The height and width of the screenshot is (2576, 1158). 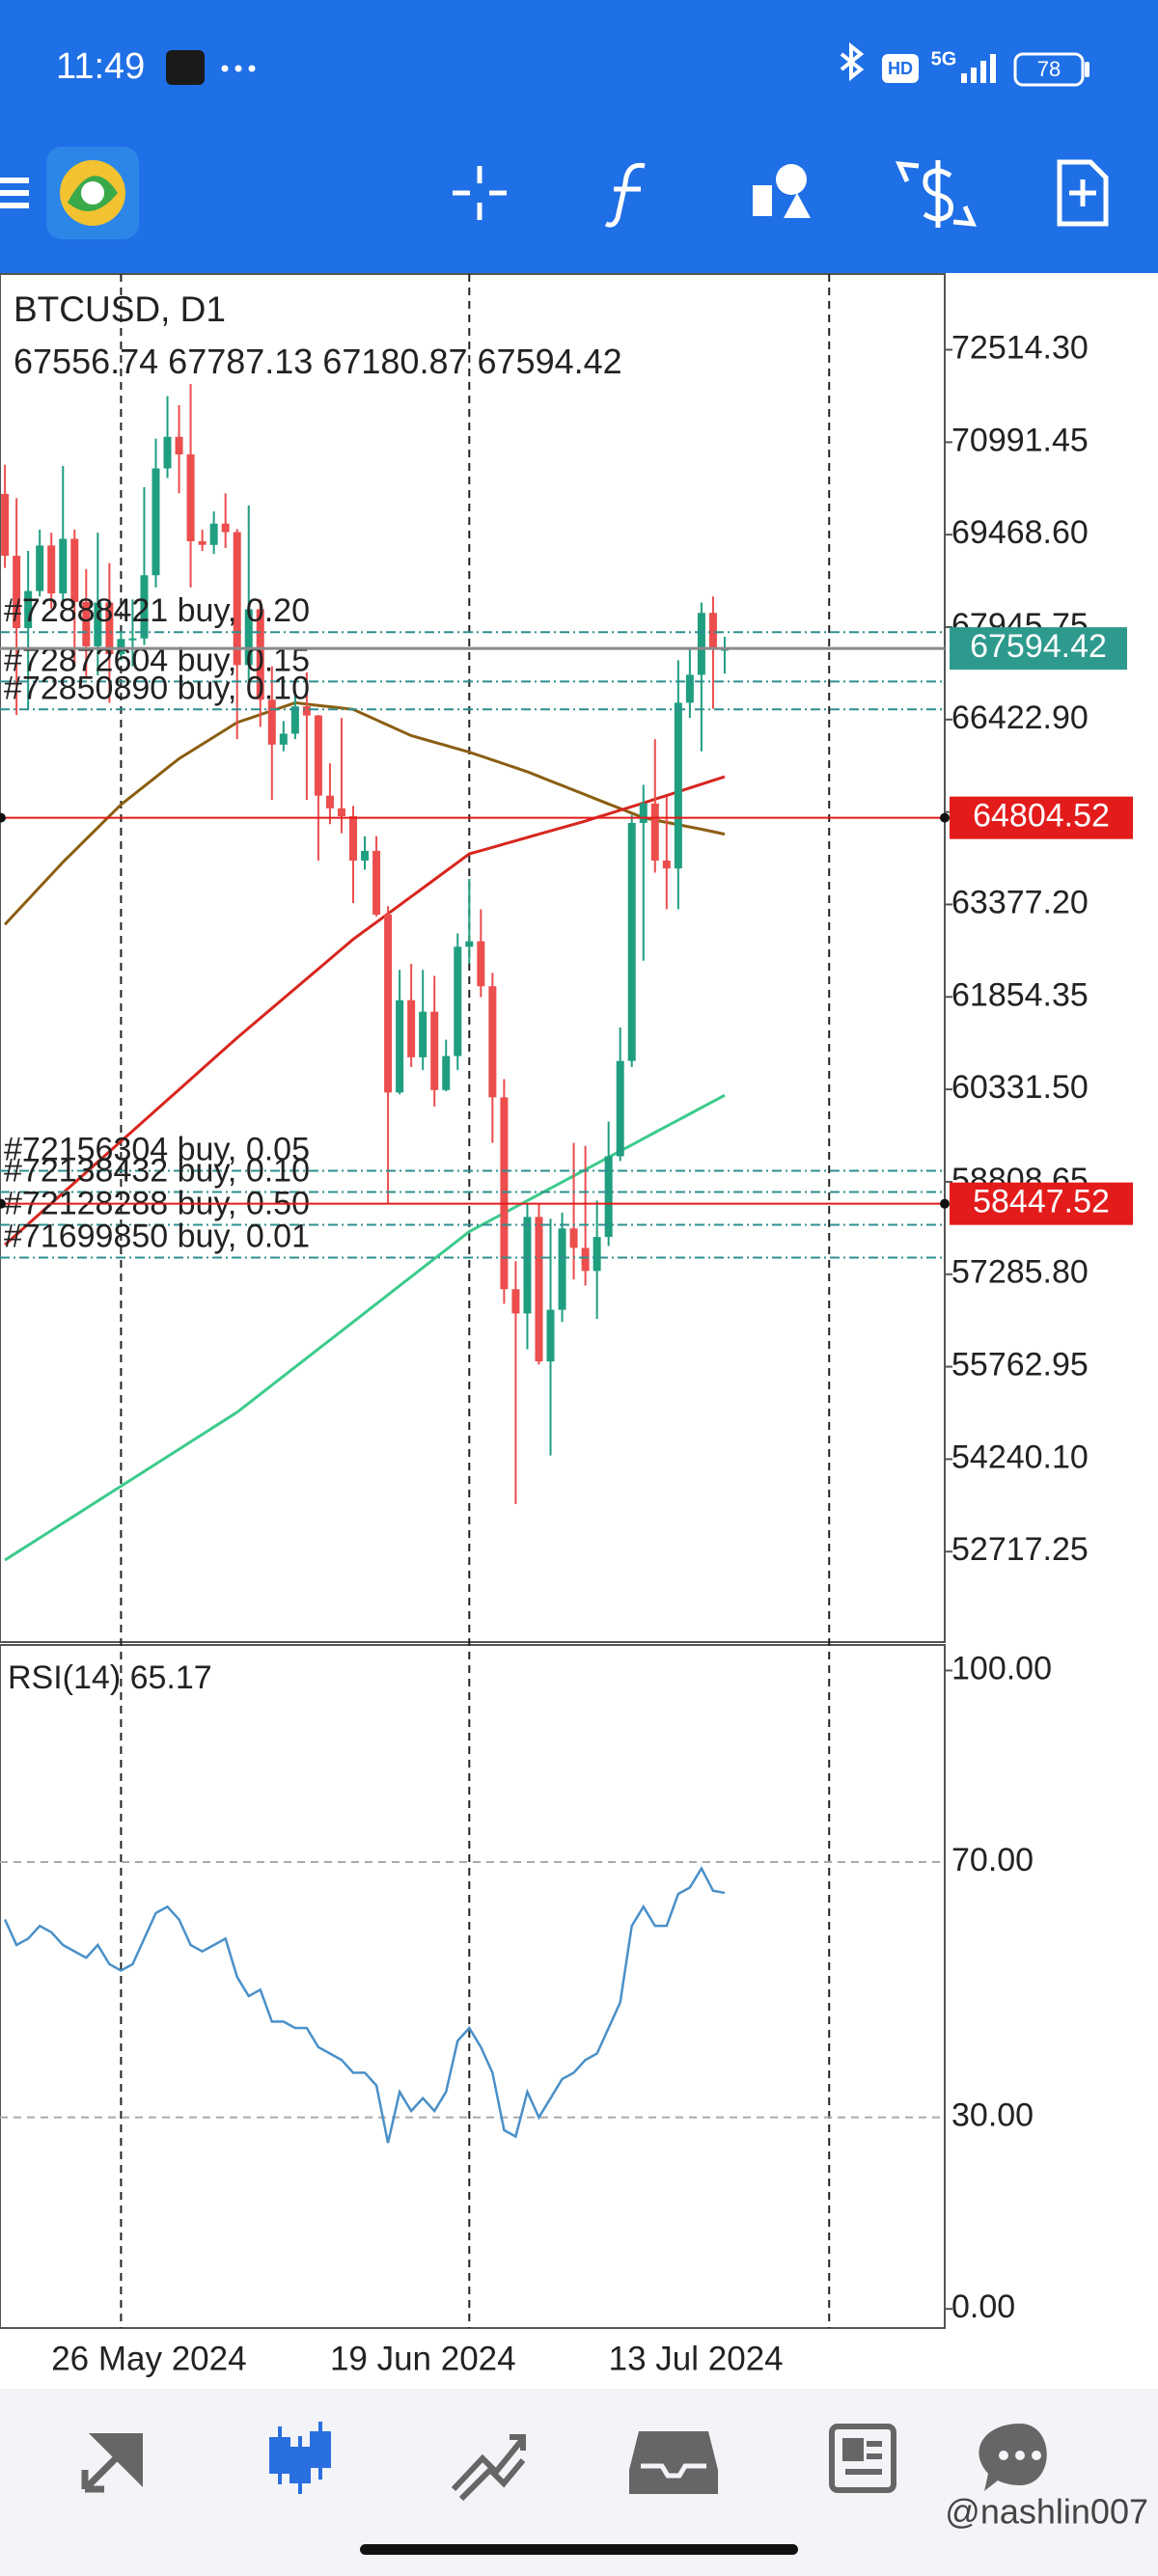 I want to click on y-tick-label: 55762.95, so click(x=1020, y=1365).